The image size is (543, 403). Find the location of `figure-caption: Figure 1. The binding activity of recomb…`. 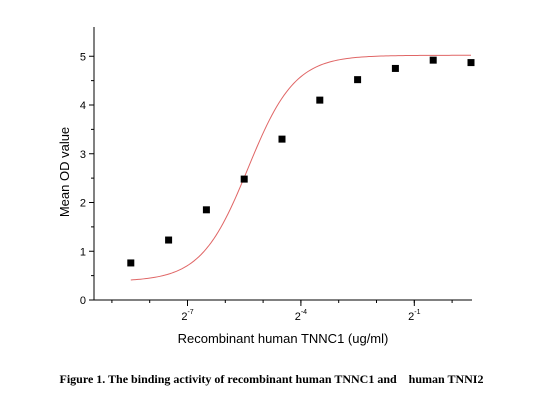

figure-caption: Figure 1. The binding activity of recomb… is located at coordinates (271, 379).